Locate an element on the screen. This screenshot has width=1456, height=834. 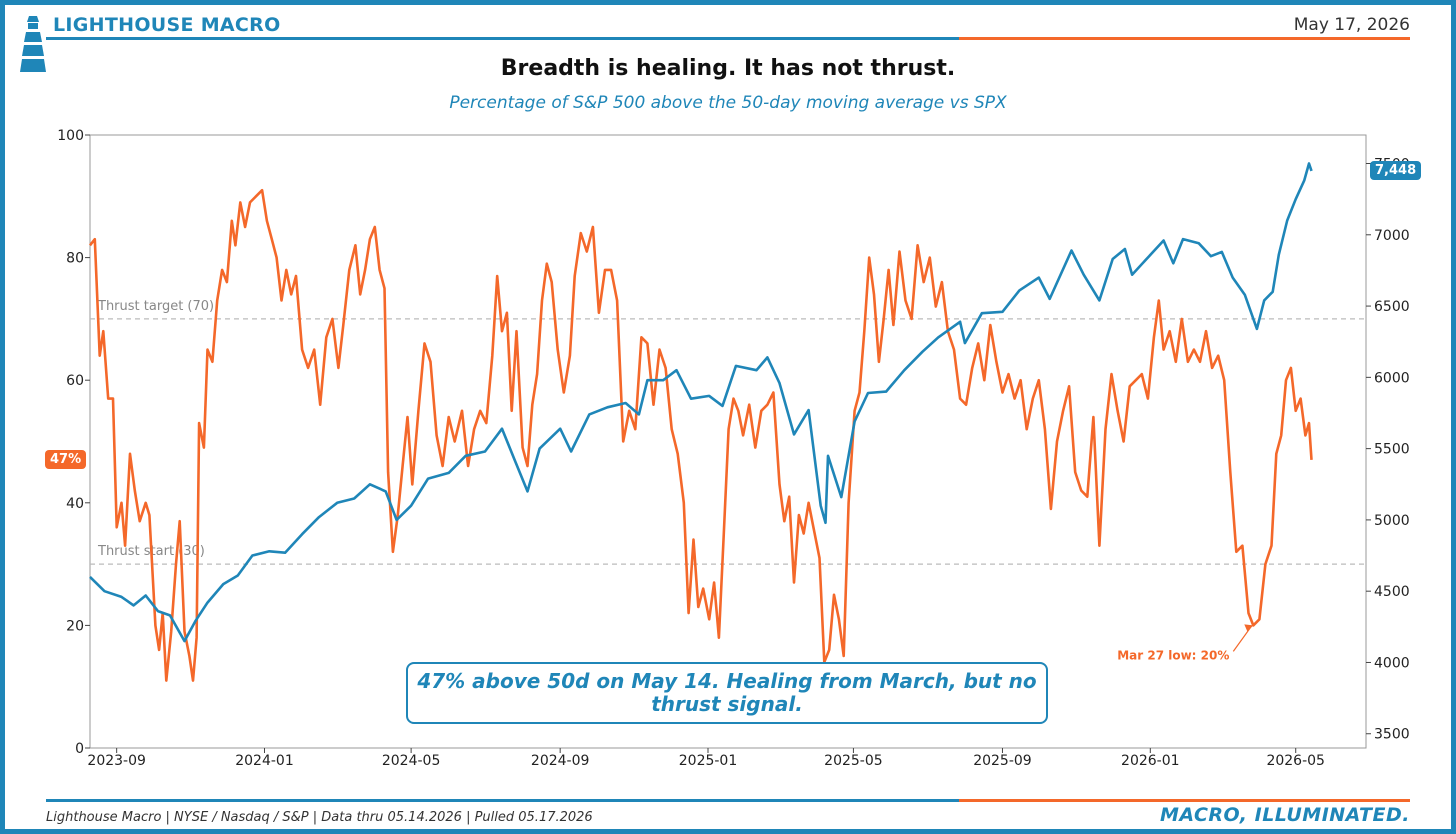
x-tick-label: 2023-09 is located at coordinates (116, 761).